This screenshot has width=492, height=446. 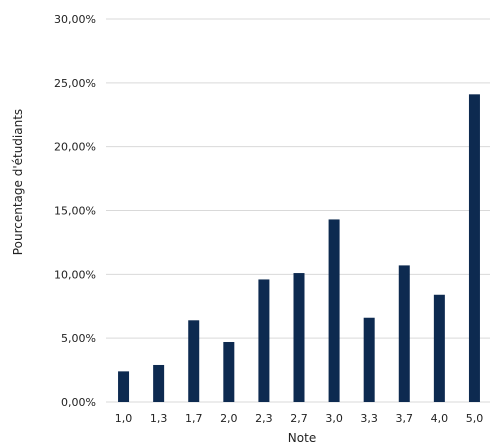 What do you see at coordinates (369, 418) in the screenshot?
I see `x-tick-label: 3,3` at bounding box center [369, 418].